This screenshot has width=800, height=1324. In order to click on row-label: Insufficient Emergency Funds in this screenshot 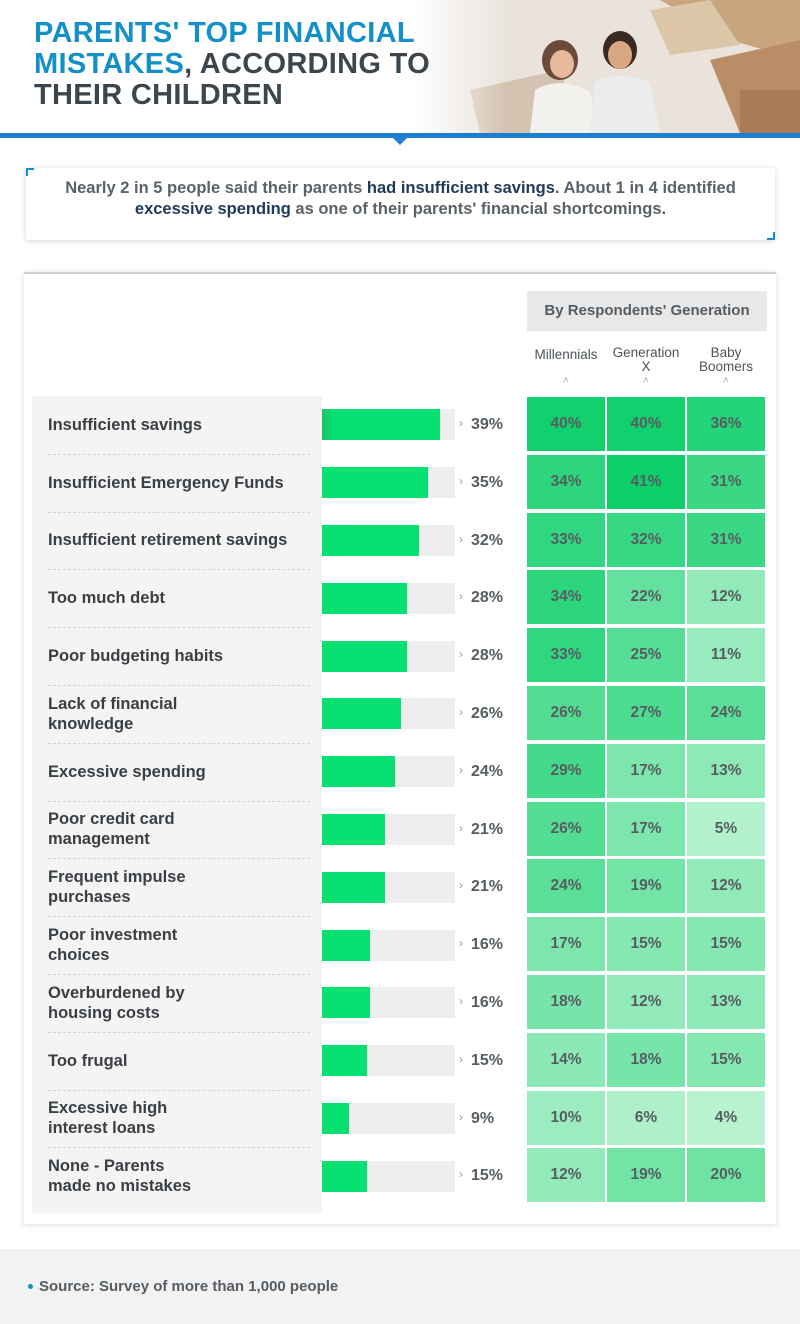, I will do `click(166, 482)`.